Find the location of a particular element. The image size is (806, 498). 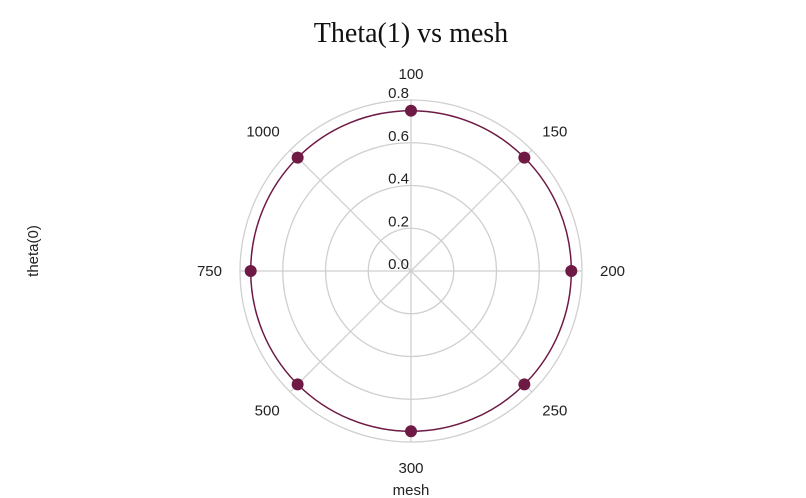

category-label: 1000 is located at coordinates (262, 132).